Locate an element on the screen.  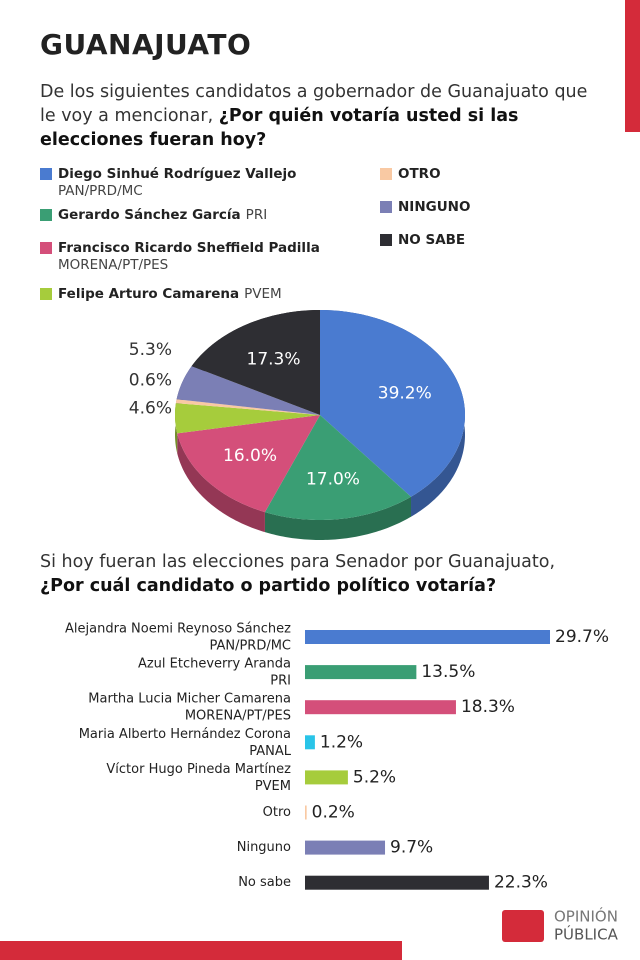
data-label: 13.5% is located at coordinates (448, 672).